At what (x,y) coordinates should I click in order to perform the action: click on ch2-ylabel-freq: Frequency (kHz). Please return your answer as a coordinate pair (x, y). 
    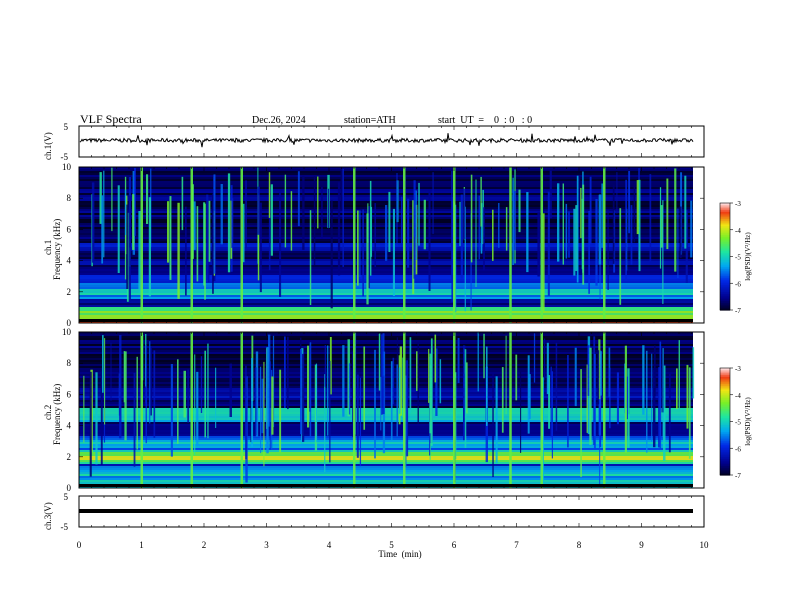
    Looking at the image, I should click on (57, 414).